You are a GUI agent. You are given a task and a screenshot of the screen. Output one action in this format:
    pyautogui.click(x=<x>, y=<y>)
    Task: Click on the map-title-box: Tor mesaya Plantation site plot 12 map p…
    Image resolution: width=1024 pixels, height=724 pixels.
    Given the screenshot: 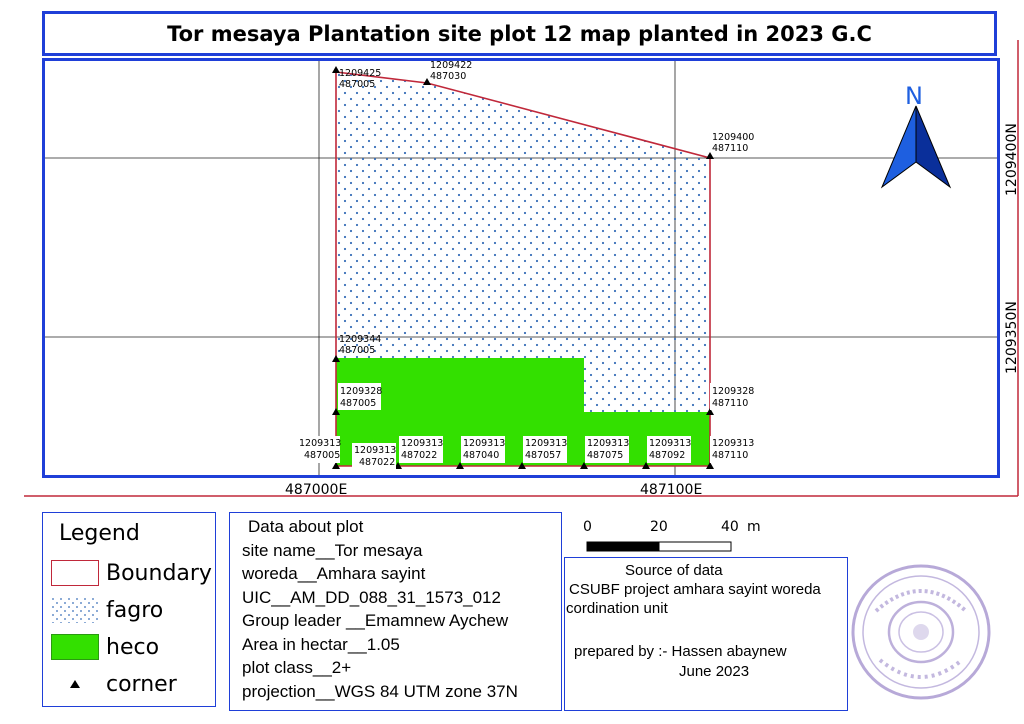 What is the action you would take?
    pyautogui.click(x=519, y=33)
    